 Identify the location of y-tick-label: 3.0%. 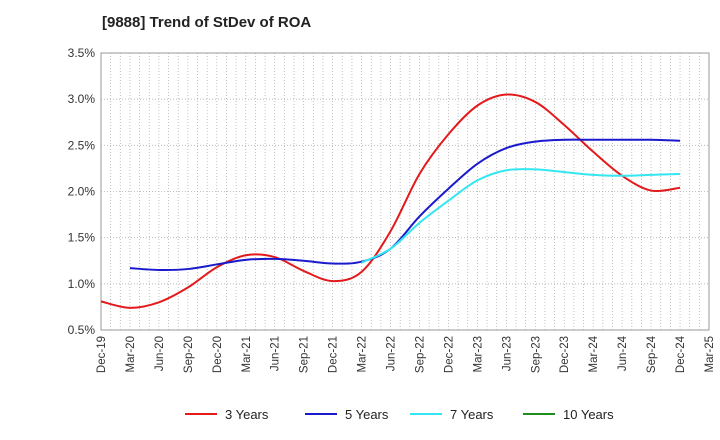
(82, 99).